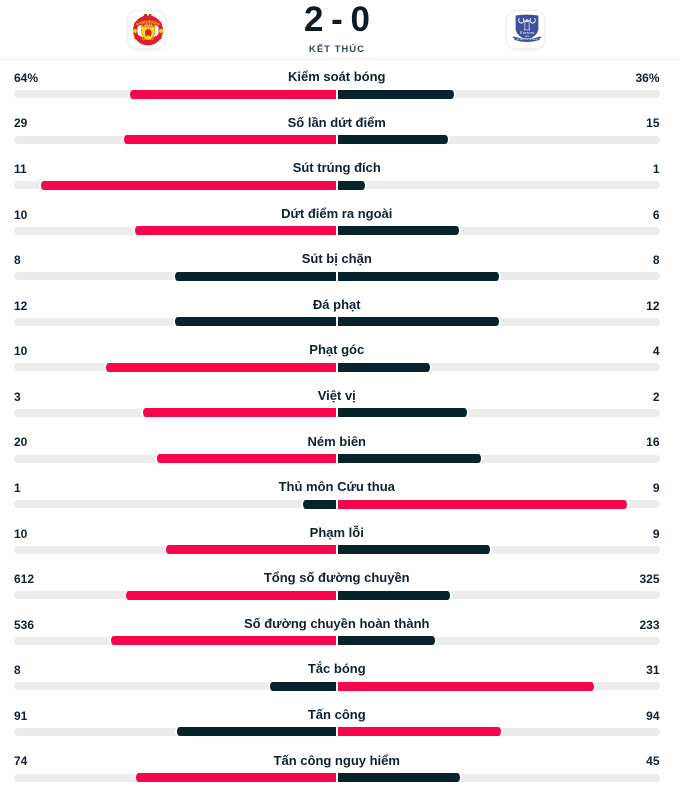 This screenshot has width=680, height=796. I want to click on svg-text: MANCHESTER, so click(148, 23).